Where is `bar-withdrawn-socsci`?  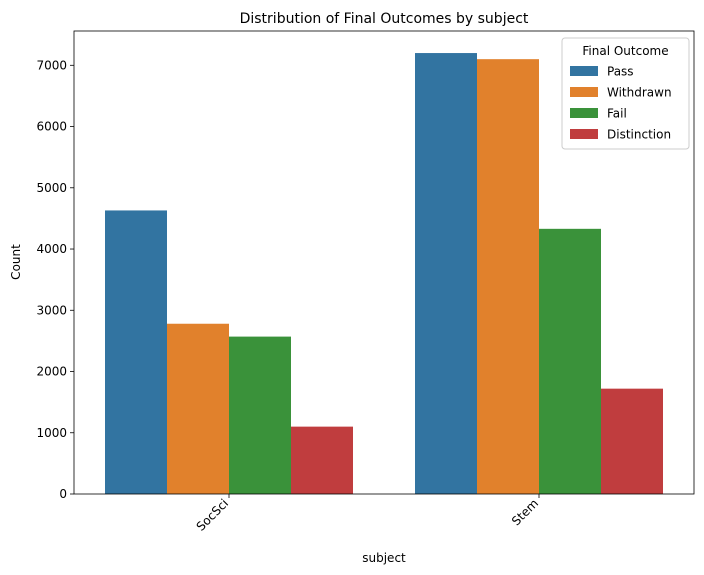 bar-withdrawn-socsci is located at coordinates (198, 408).